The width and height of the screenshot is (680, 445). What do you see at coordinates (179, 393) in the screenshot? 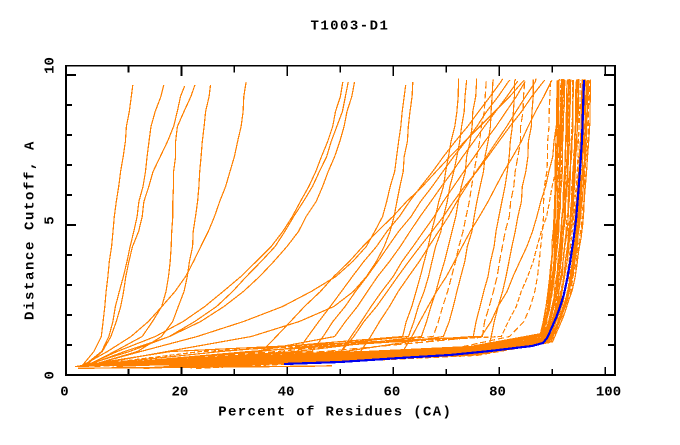
I see `svg-text: 20` at bounding box center [179, 393].